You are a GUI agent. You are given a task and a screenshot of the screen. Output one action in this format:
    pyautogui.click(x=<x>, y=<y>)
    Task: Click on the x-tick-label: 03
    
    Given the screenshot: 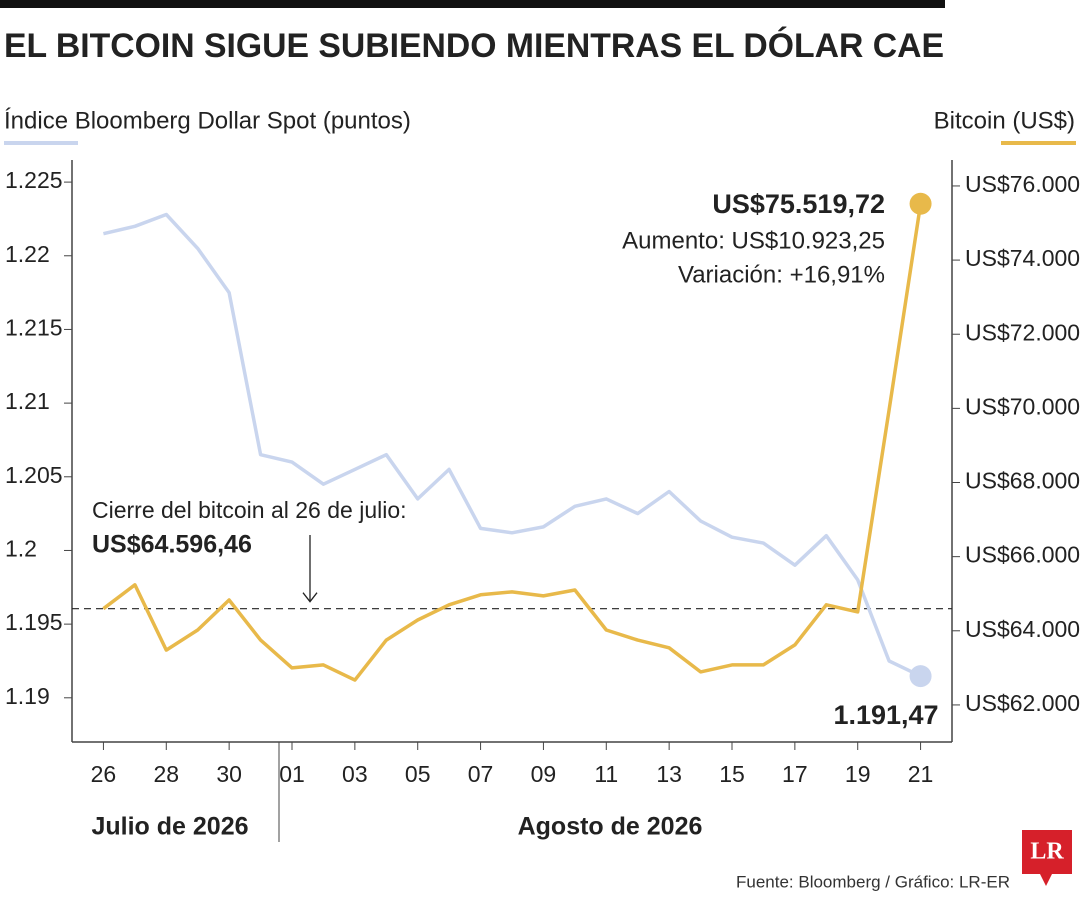 What is the action you would take?
    pyautogui.click(x=355, y=774)
    